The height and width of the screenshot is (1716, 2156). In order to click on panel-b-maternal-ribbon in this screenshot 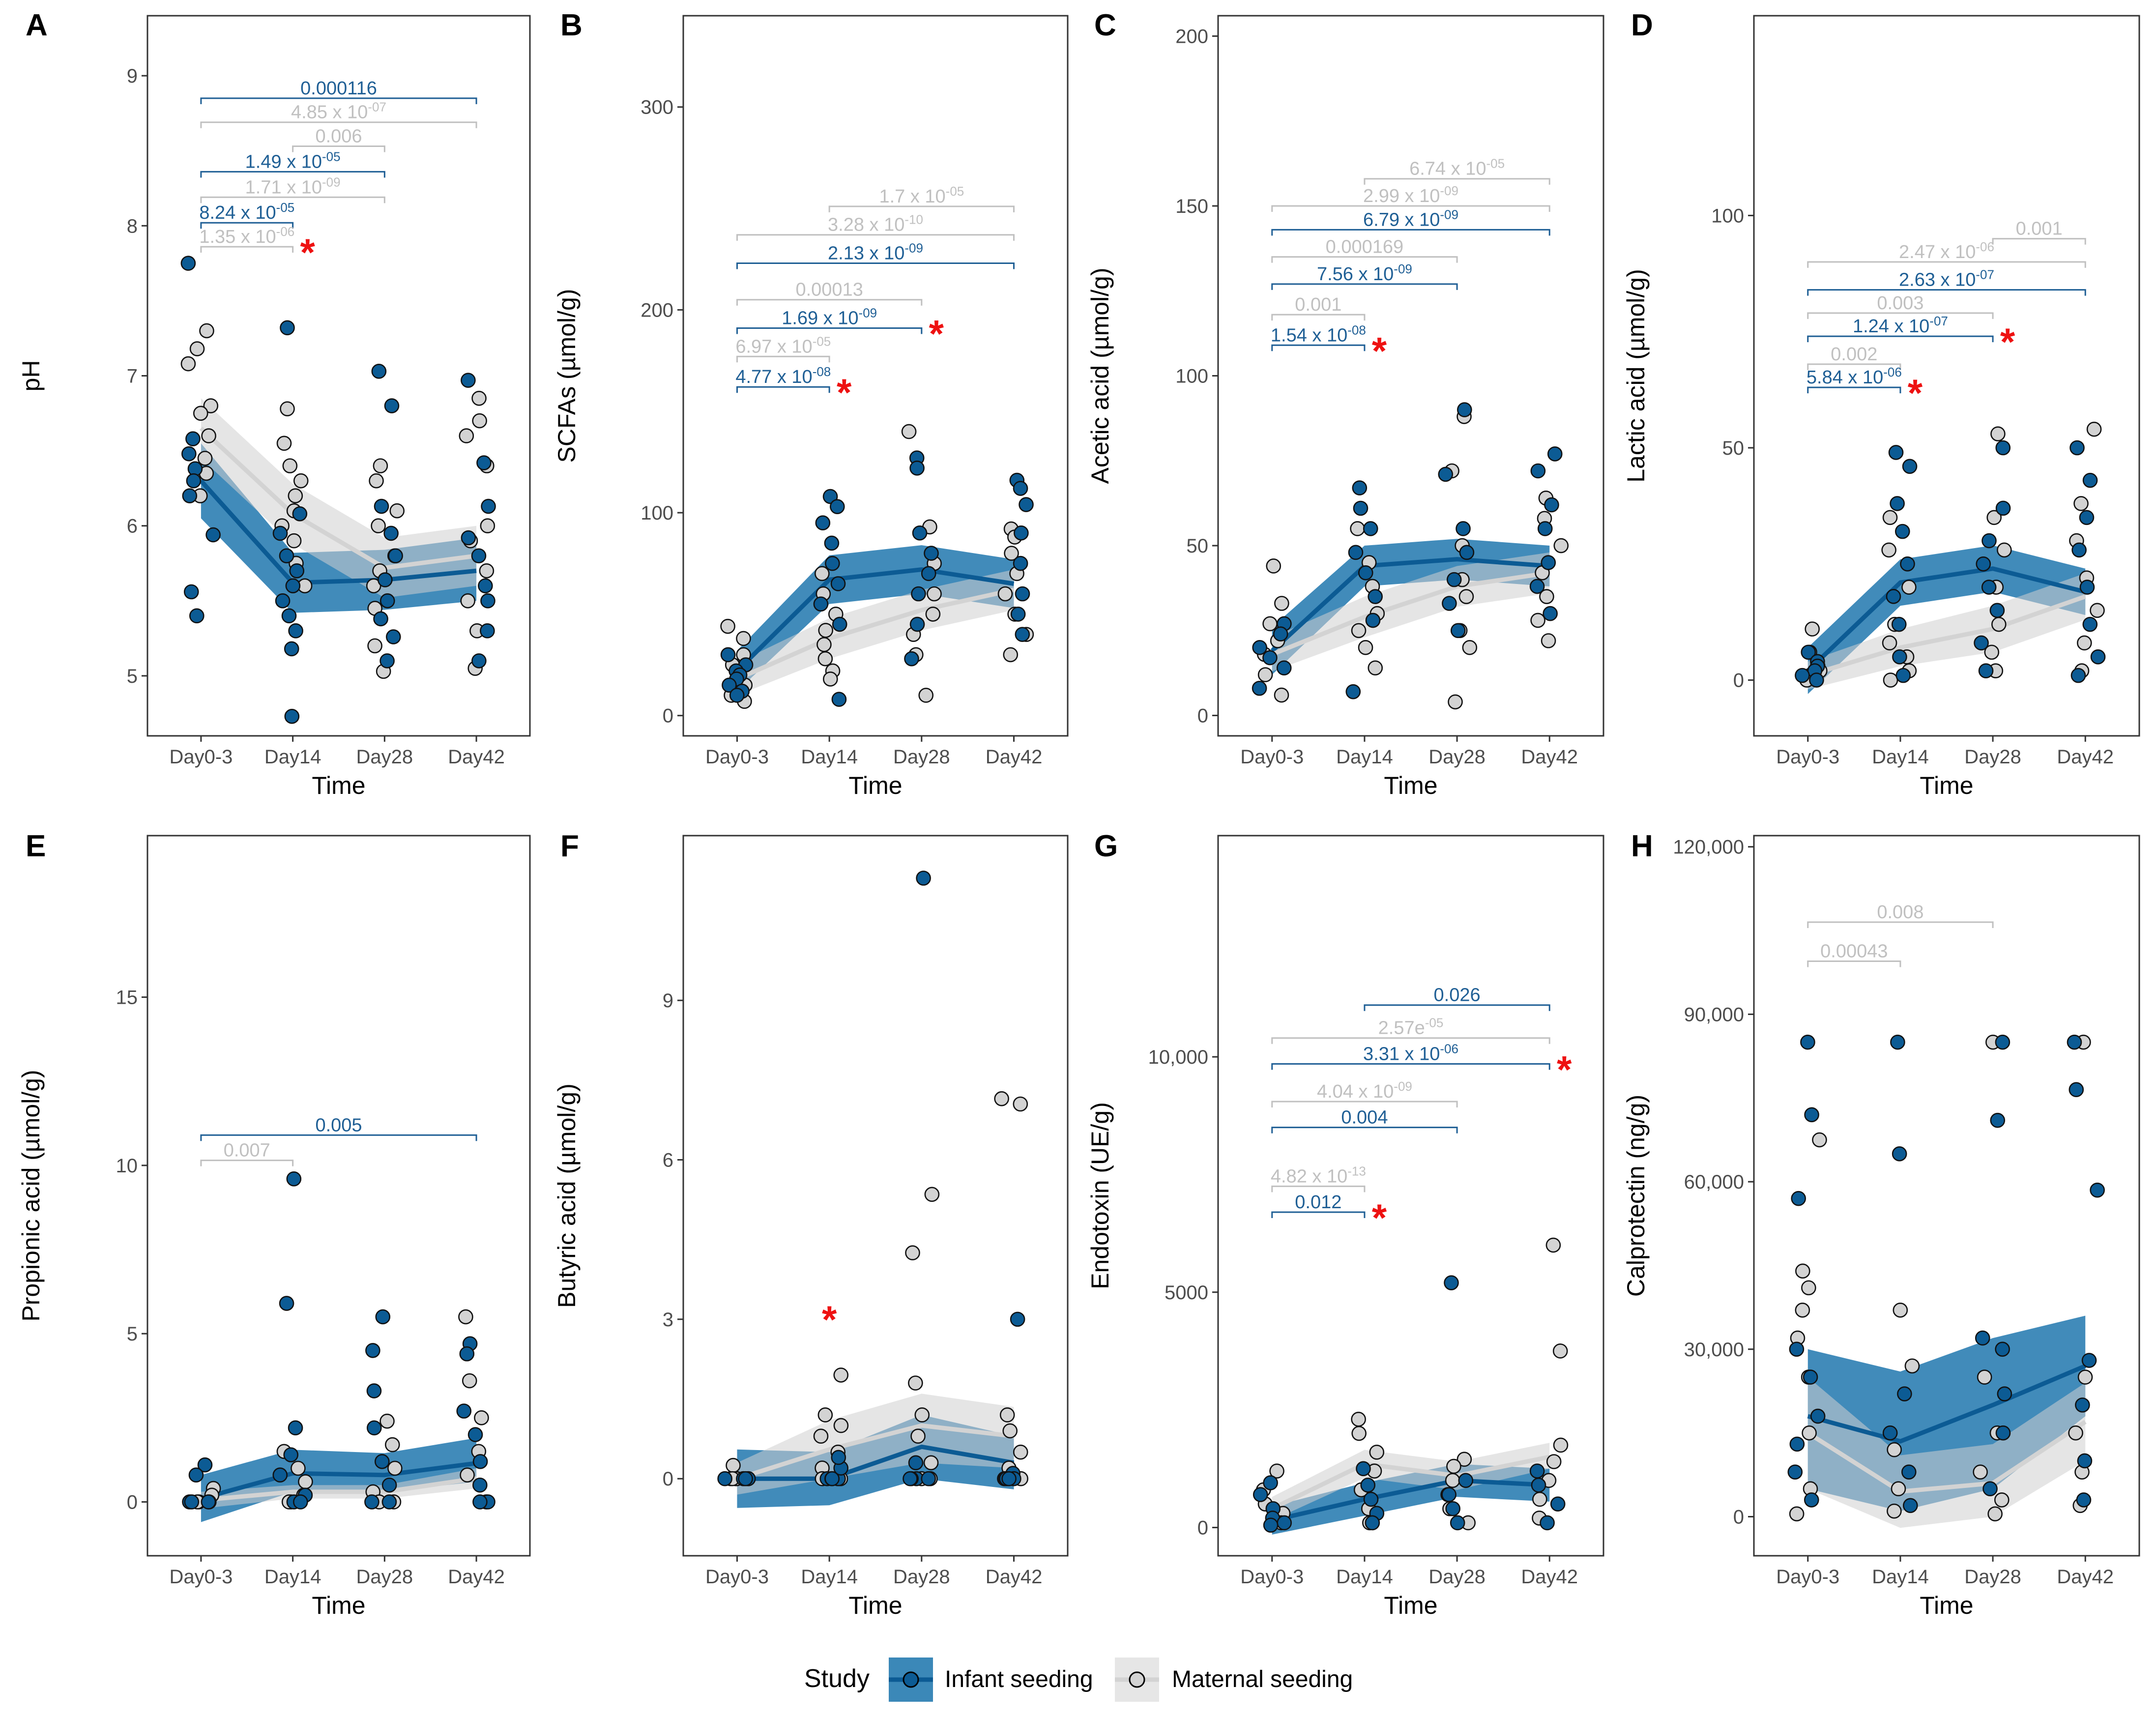, I will do `click(876, 632)`.